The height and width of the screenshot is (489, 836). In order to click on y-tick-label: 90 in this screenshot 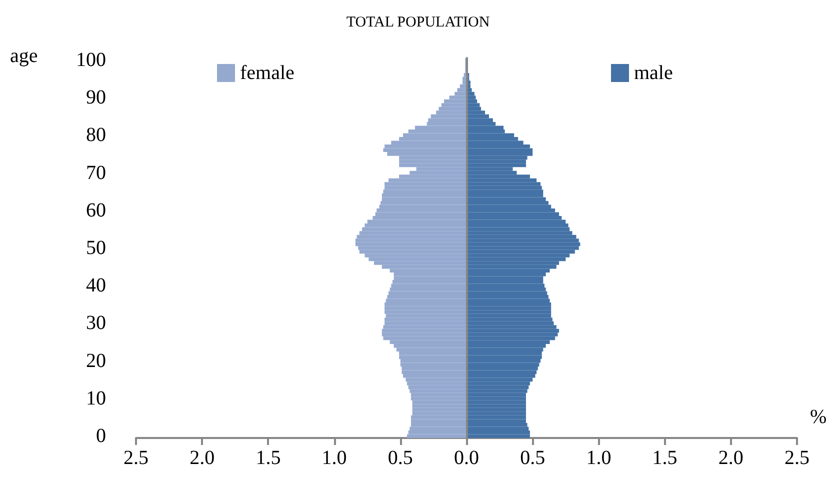, I will do `click(96, 97)`.